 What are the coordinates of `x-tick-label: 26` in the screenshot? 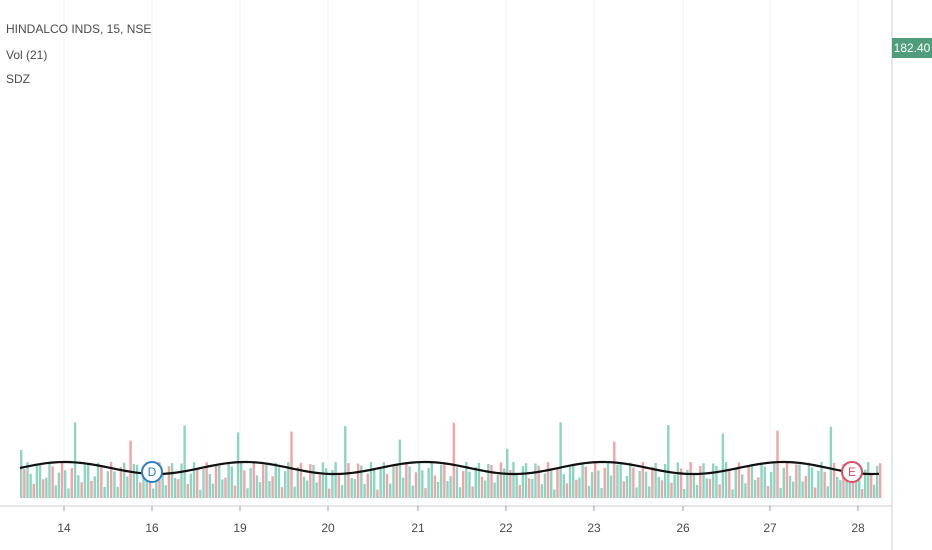 It's located at (683, 528).